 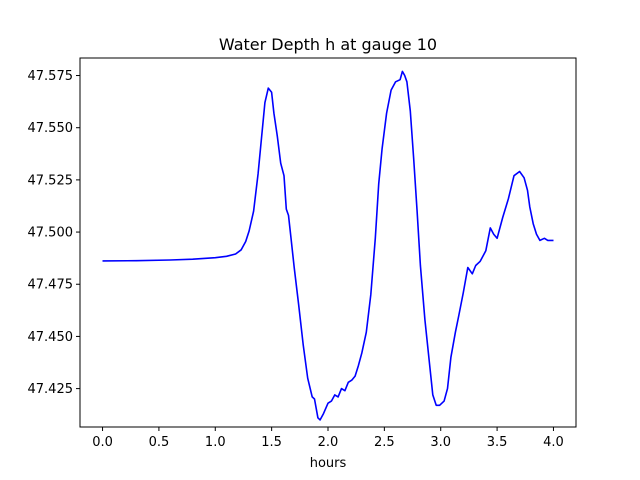 I want to click on x-tick-label: 2.0, so click(x=328, y=442).